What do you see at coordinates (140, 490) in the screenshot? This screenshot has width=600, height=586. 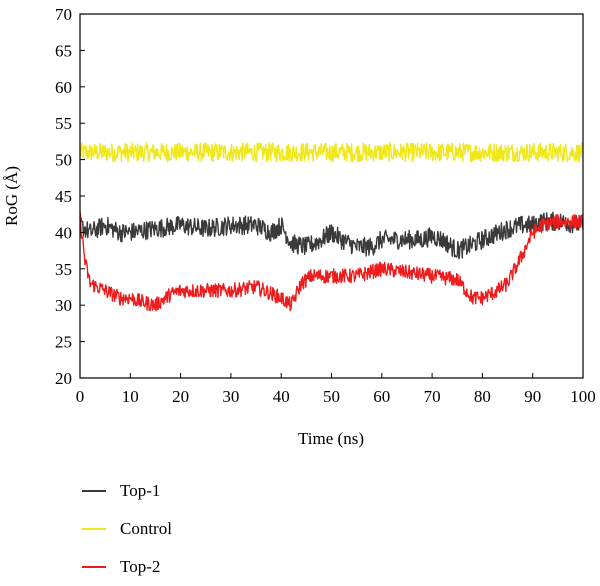 I see `legend-label-top-1: Top-1` at bounding box center [140, 490].